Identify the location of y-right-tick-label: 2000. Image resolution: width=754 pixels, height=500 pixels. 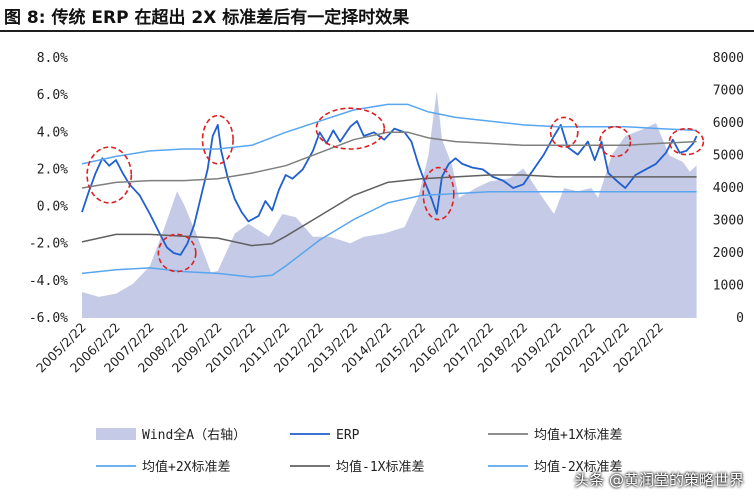
(728, 253).